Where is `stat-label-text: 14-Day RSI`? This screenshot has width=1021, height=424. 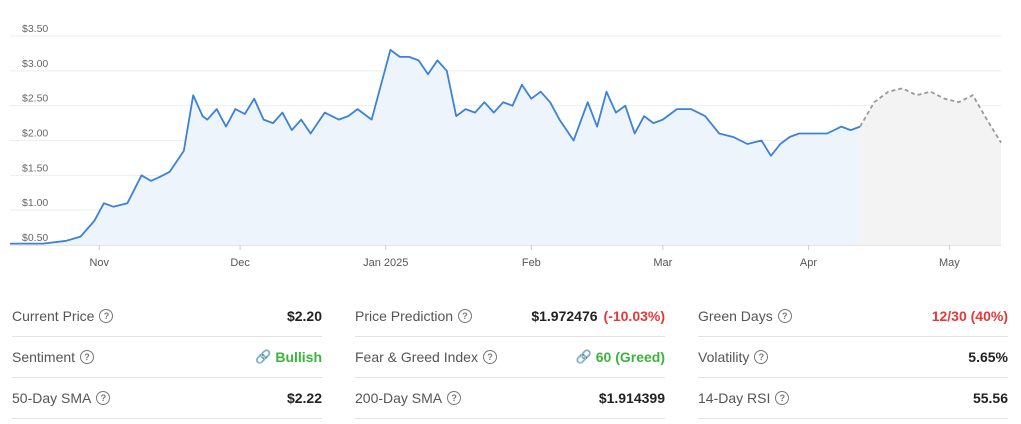
stat-label-text: 14-Day RSI is located at coordinates (734, 398).